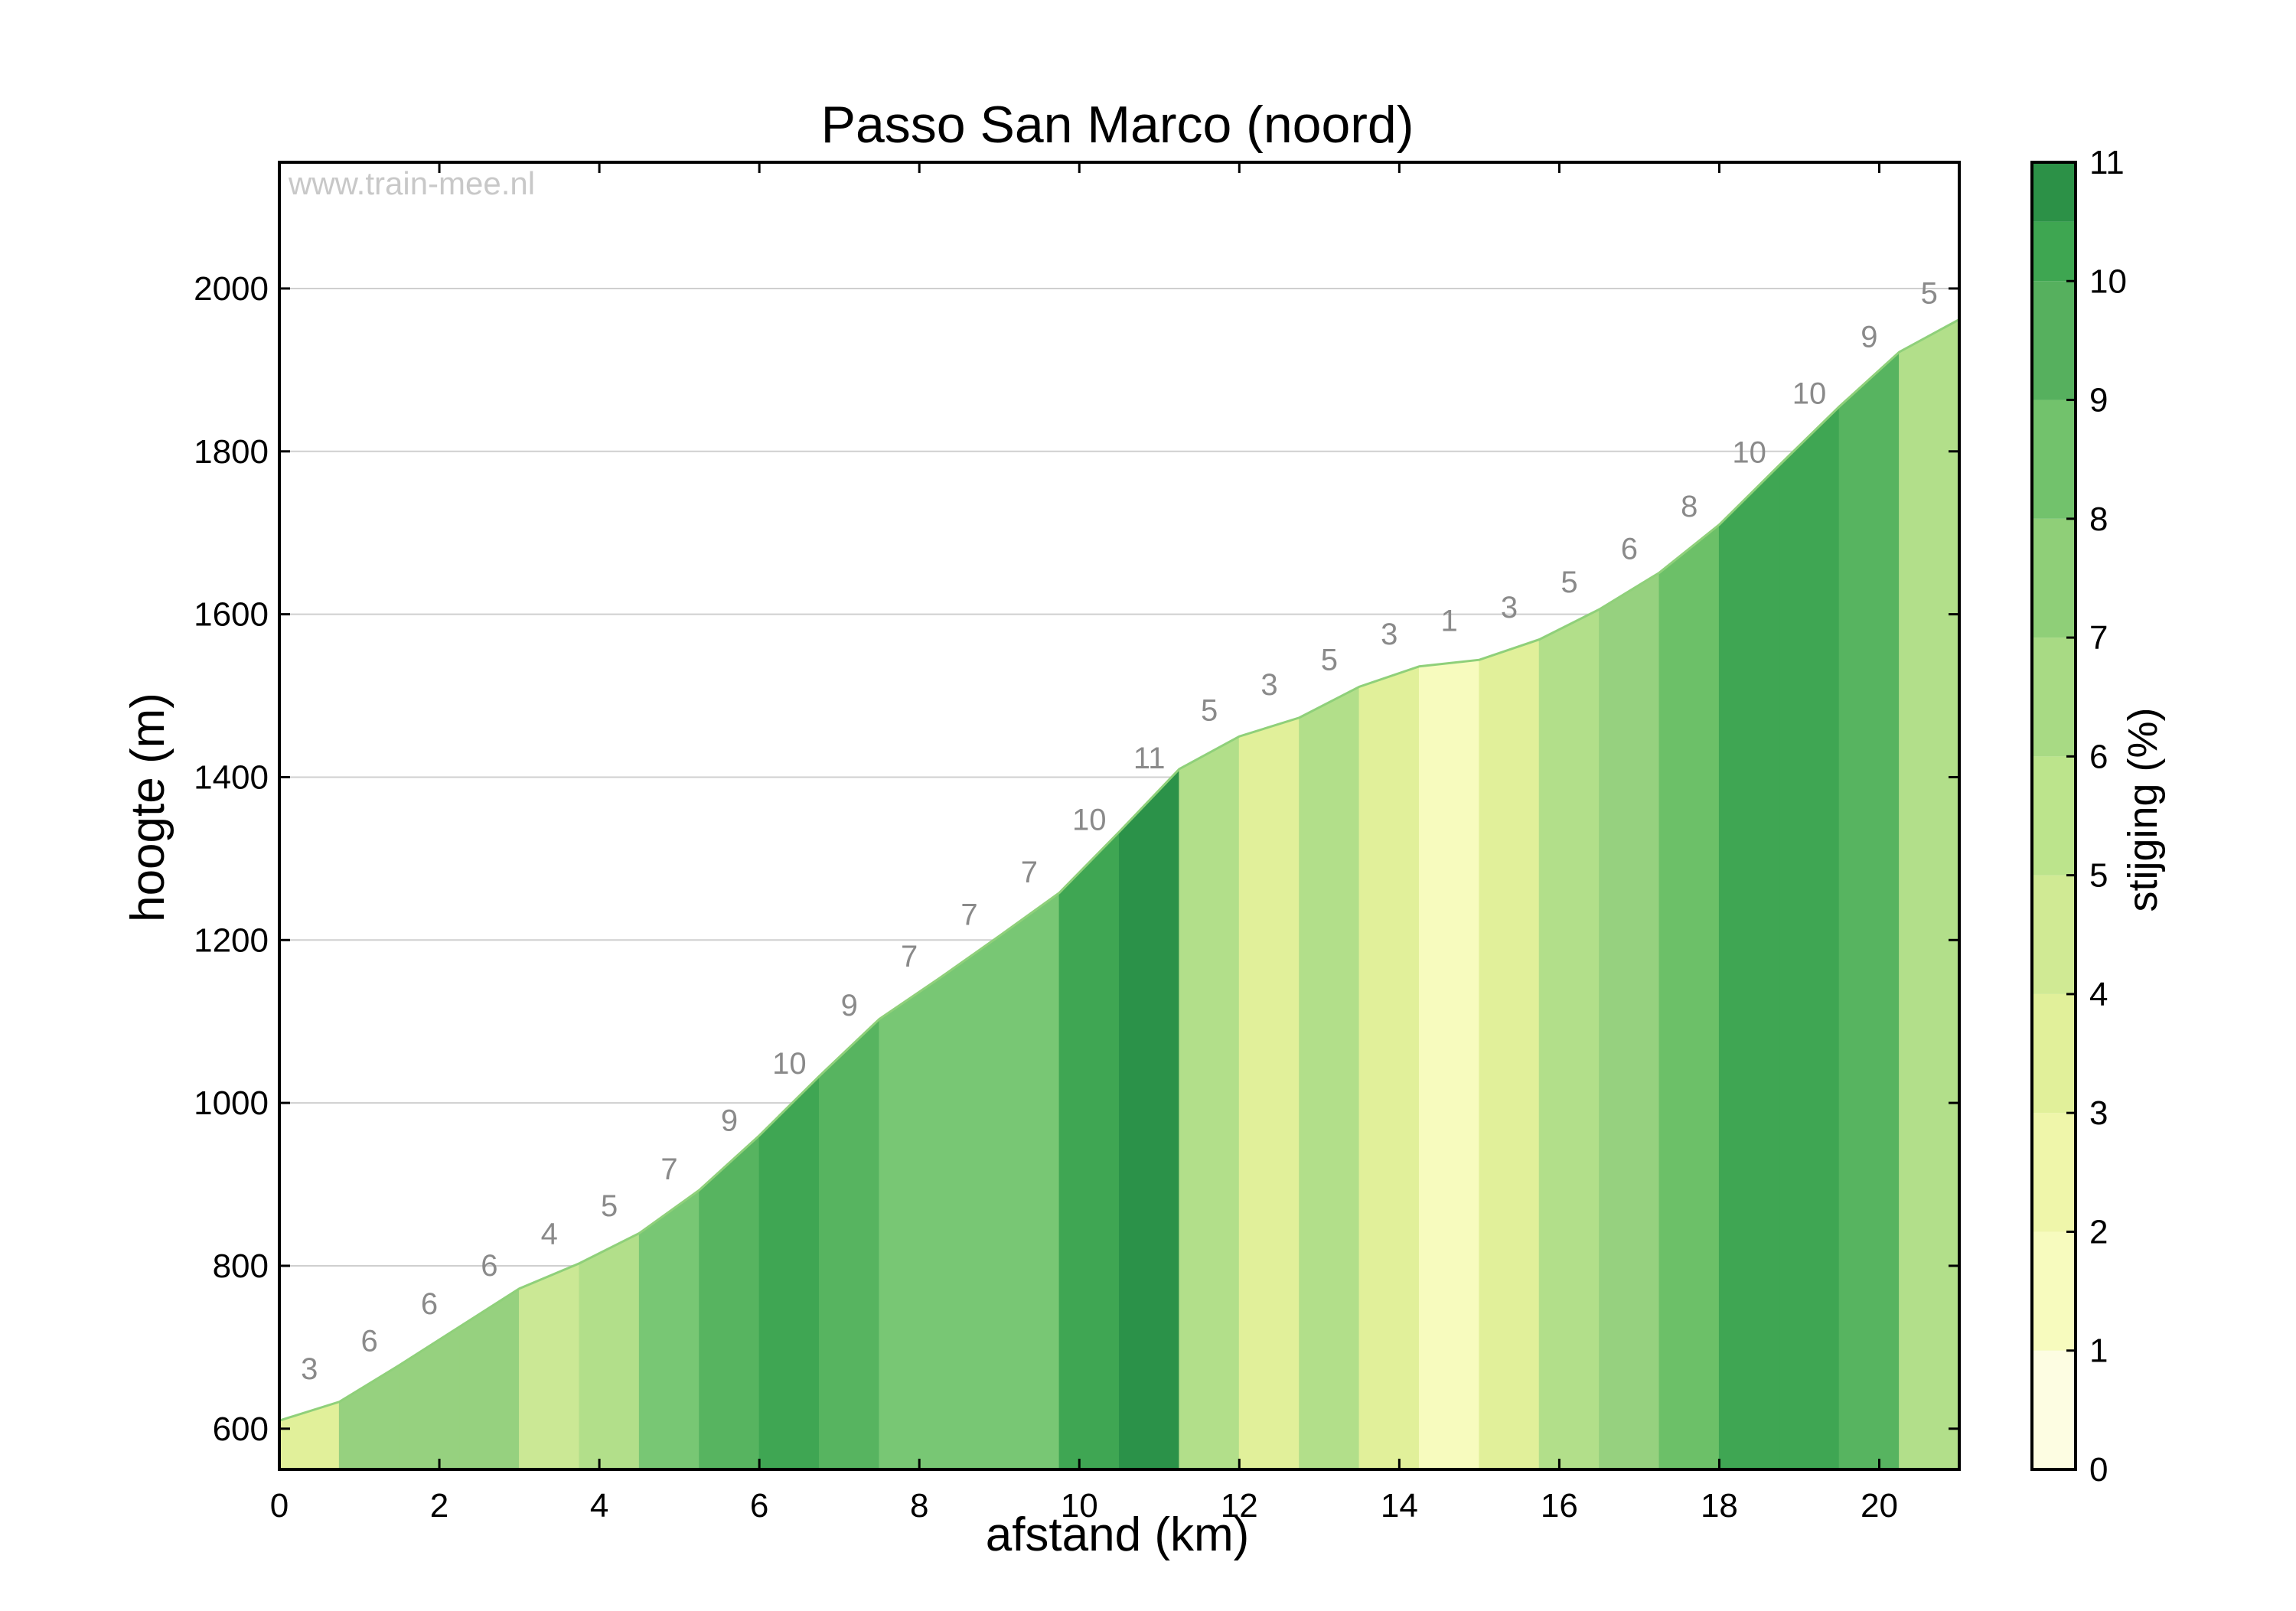 This screenshot has height=1611, width=2296. Describe the element at coordinates (2098, 1351) in the screenshot. I see `colorbar-tick-label: 1` at that location.